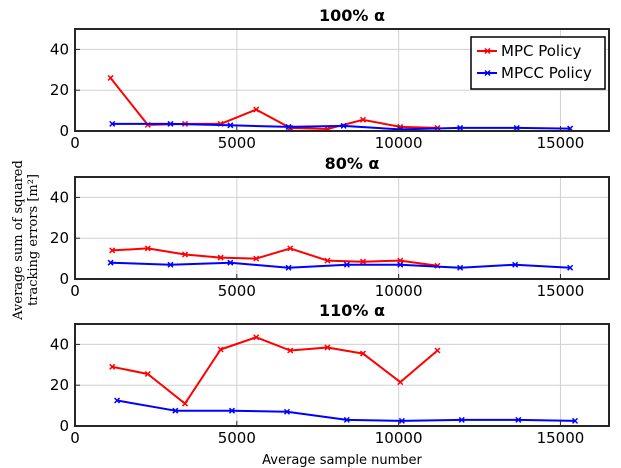 This screenshot has height=468, width=621. What do you see at coordinates (18, 240) in the screenshot?
I see `y-axis-label-line1: Average sum of squared` at bounding box center [18, 240].